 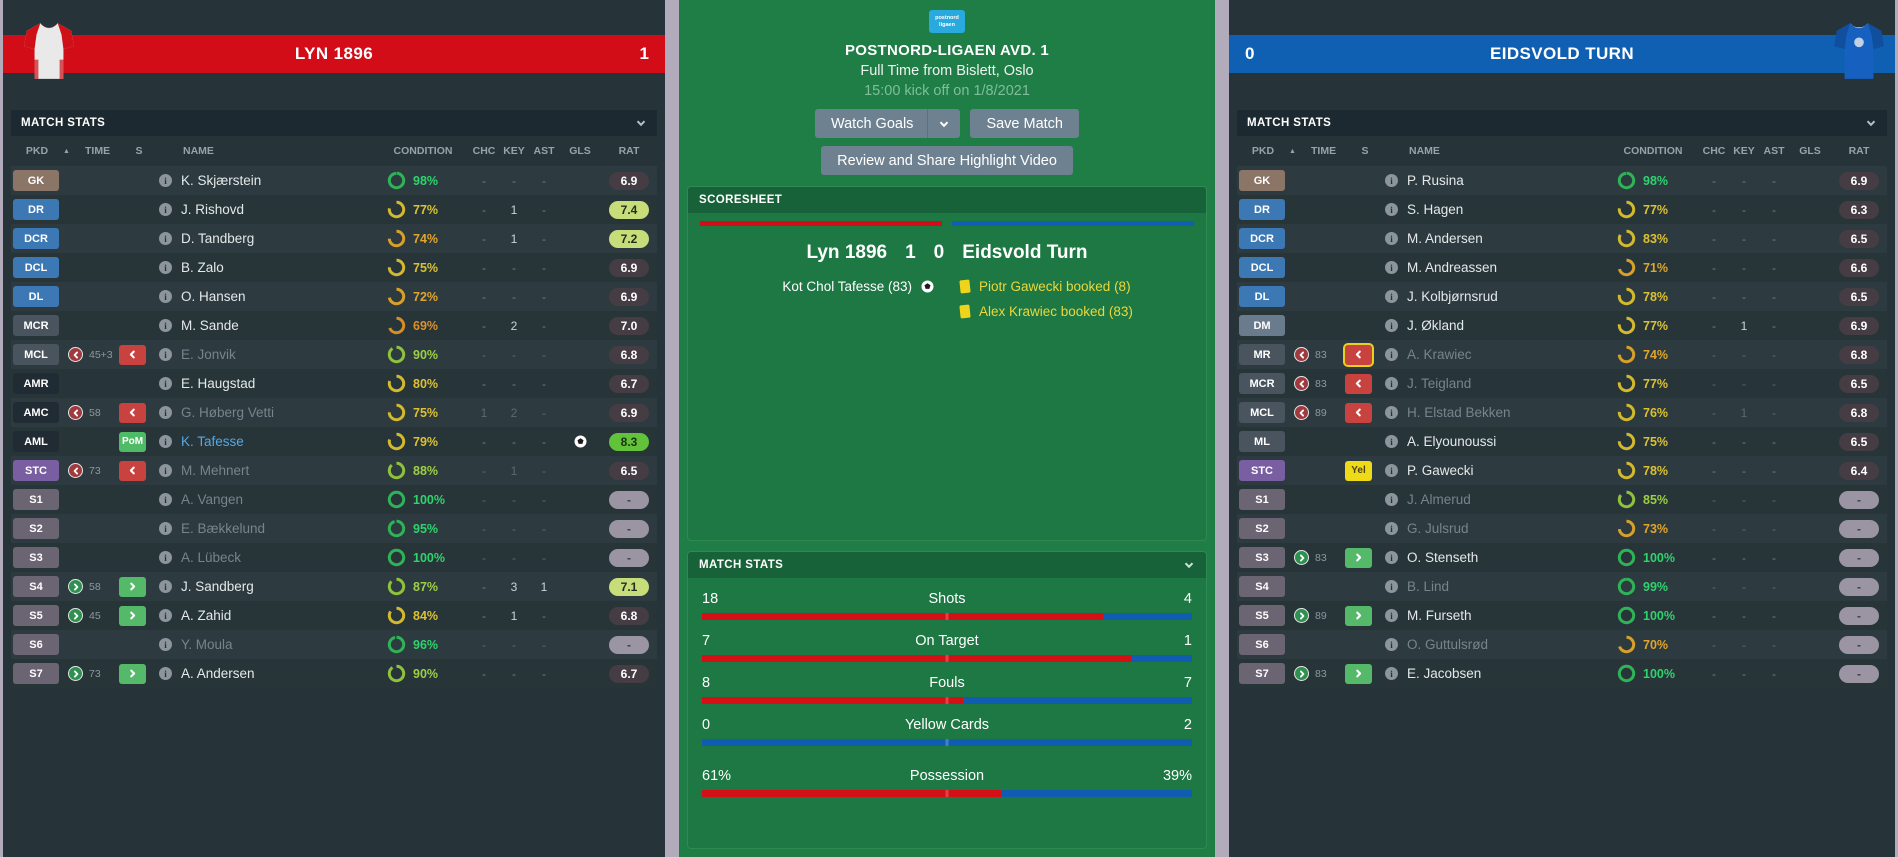 What do you see at coordinates (580, 151) in the screenshot?
I see `col-gls: GLS` at bounding box center [580, 151].